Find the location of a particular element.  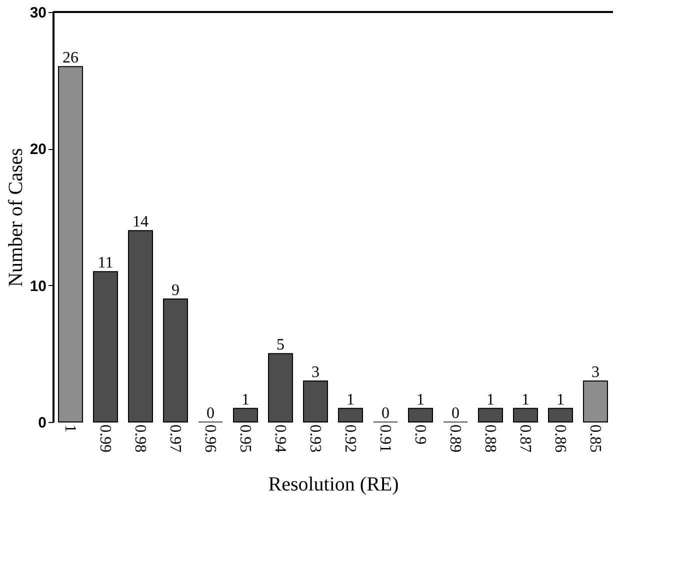

x-tick-label: 0.85 is located at coordinates (595, 438).